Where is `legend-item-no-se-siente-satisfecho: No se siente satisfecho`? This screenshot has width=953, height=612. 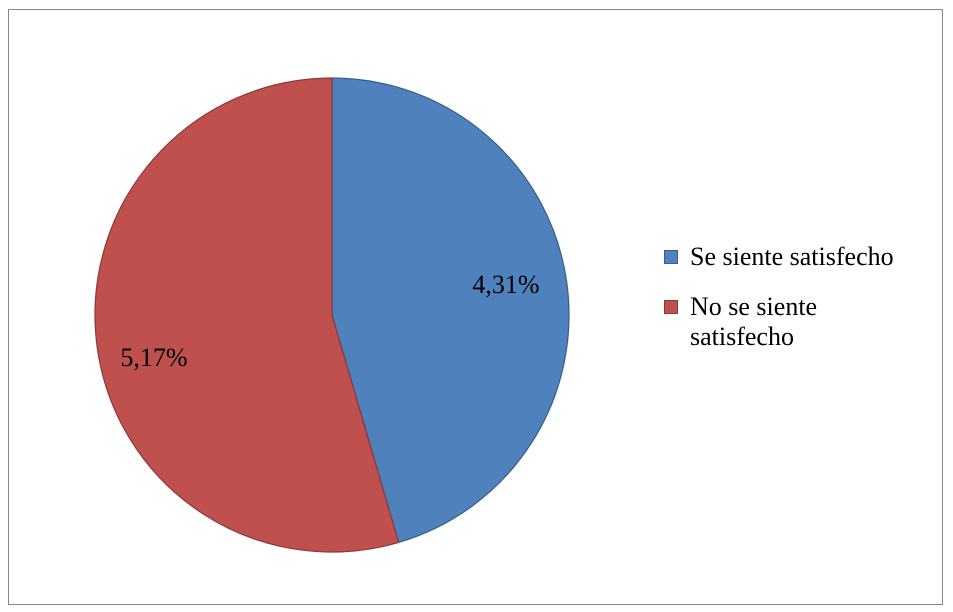
legend-item-no-se-siente-satisfecho: No se siente satisfecho is located at coordinates (782, 322).